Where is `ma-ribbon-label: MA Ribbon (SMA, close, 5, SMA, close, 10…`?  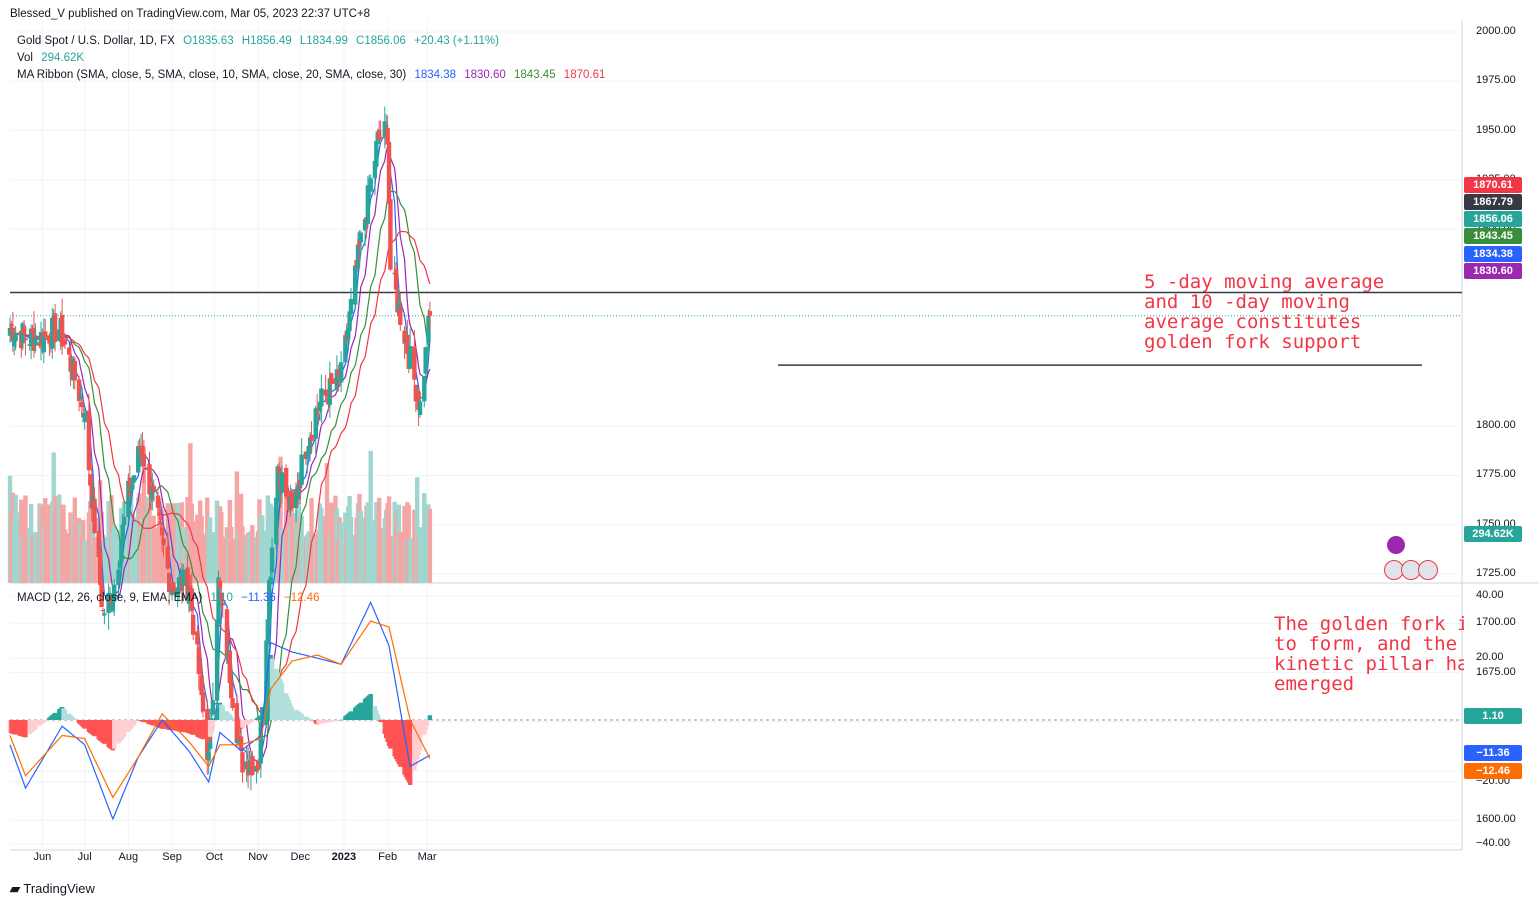
ma-ribbon-label: MA Ribbon (SMA, close, 5, SMA, close, 10… is located at coordinates (212, 75).